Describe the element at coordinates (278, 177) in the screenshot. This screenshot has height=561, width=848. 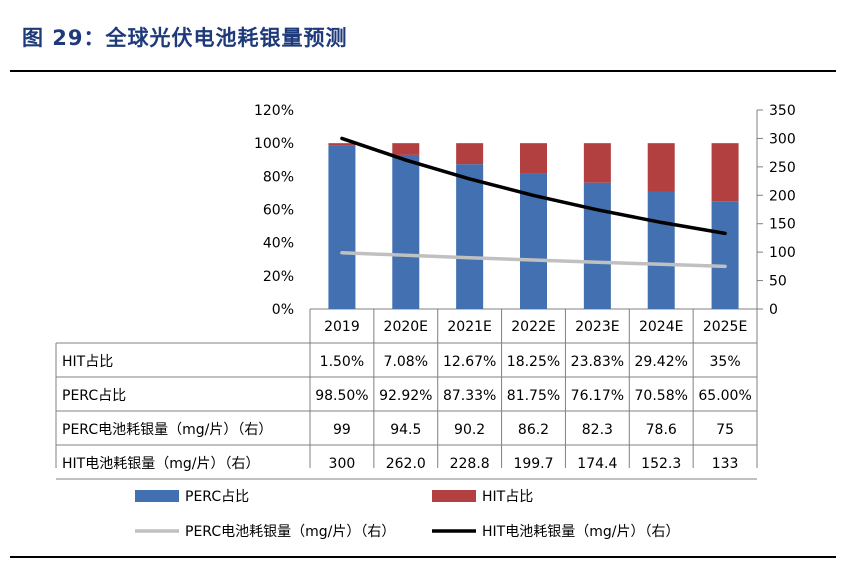
I see `left-tick-label: 80%` at that location.